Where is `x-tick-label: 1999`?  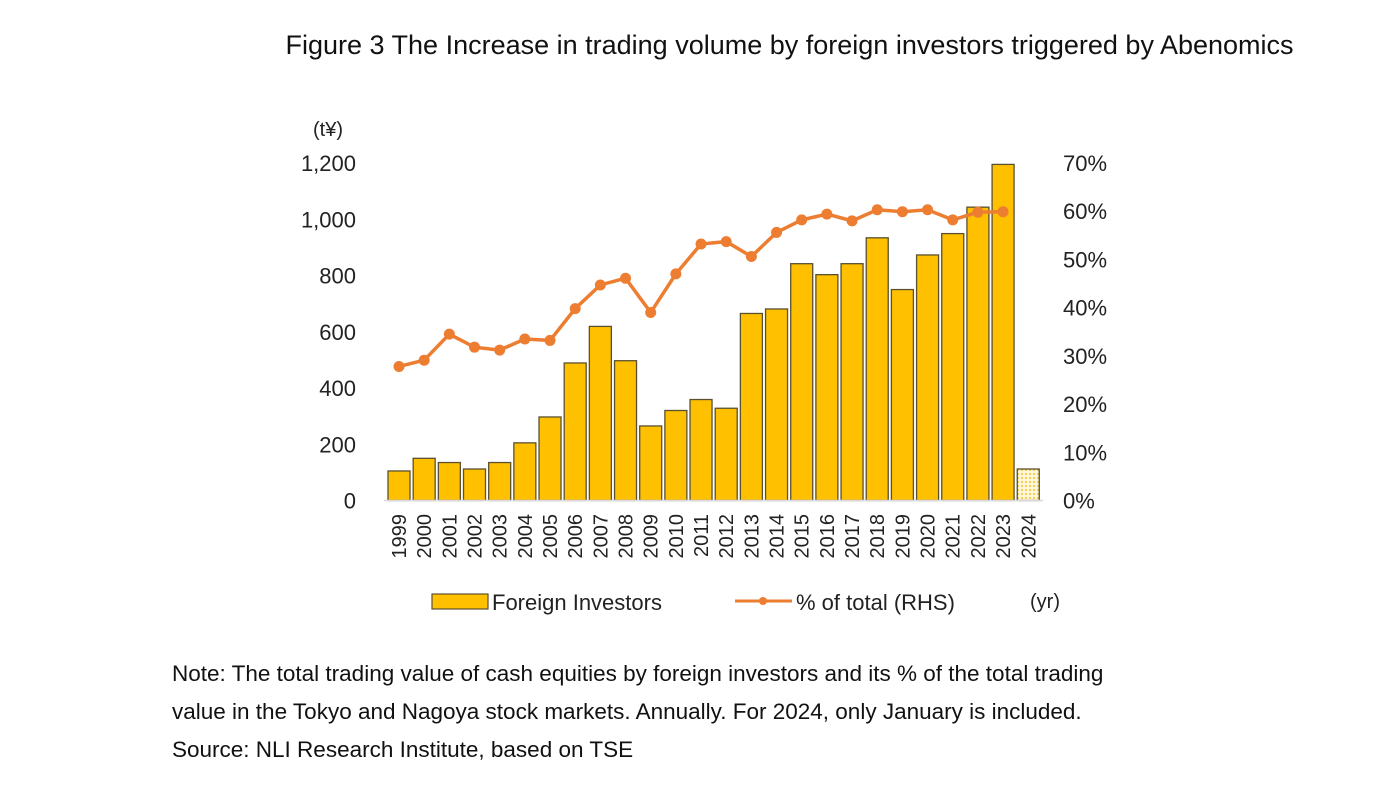 x-tick-label: 1999 is located at coordinates (400, 536).